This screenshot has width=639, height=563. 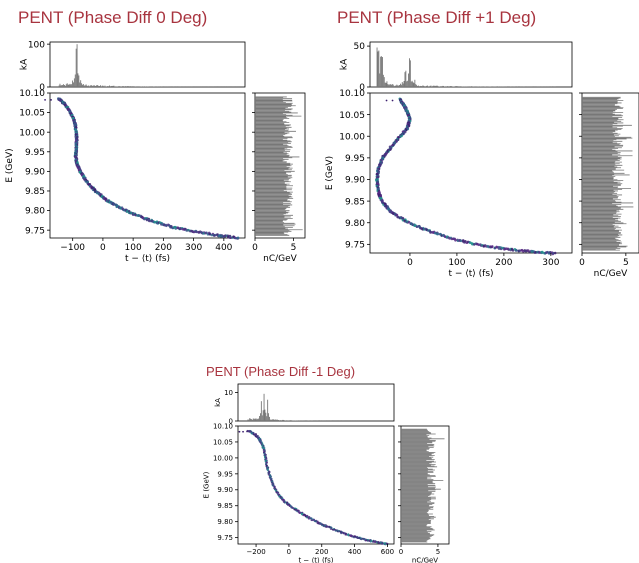 I want to click on panel-title-minus1deg: PENT (Phase Diff -1 Deg), so click(x=281, y=371).